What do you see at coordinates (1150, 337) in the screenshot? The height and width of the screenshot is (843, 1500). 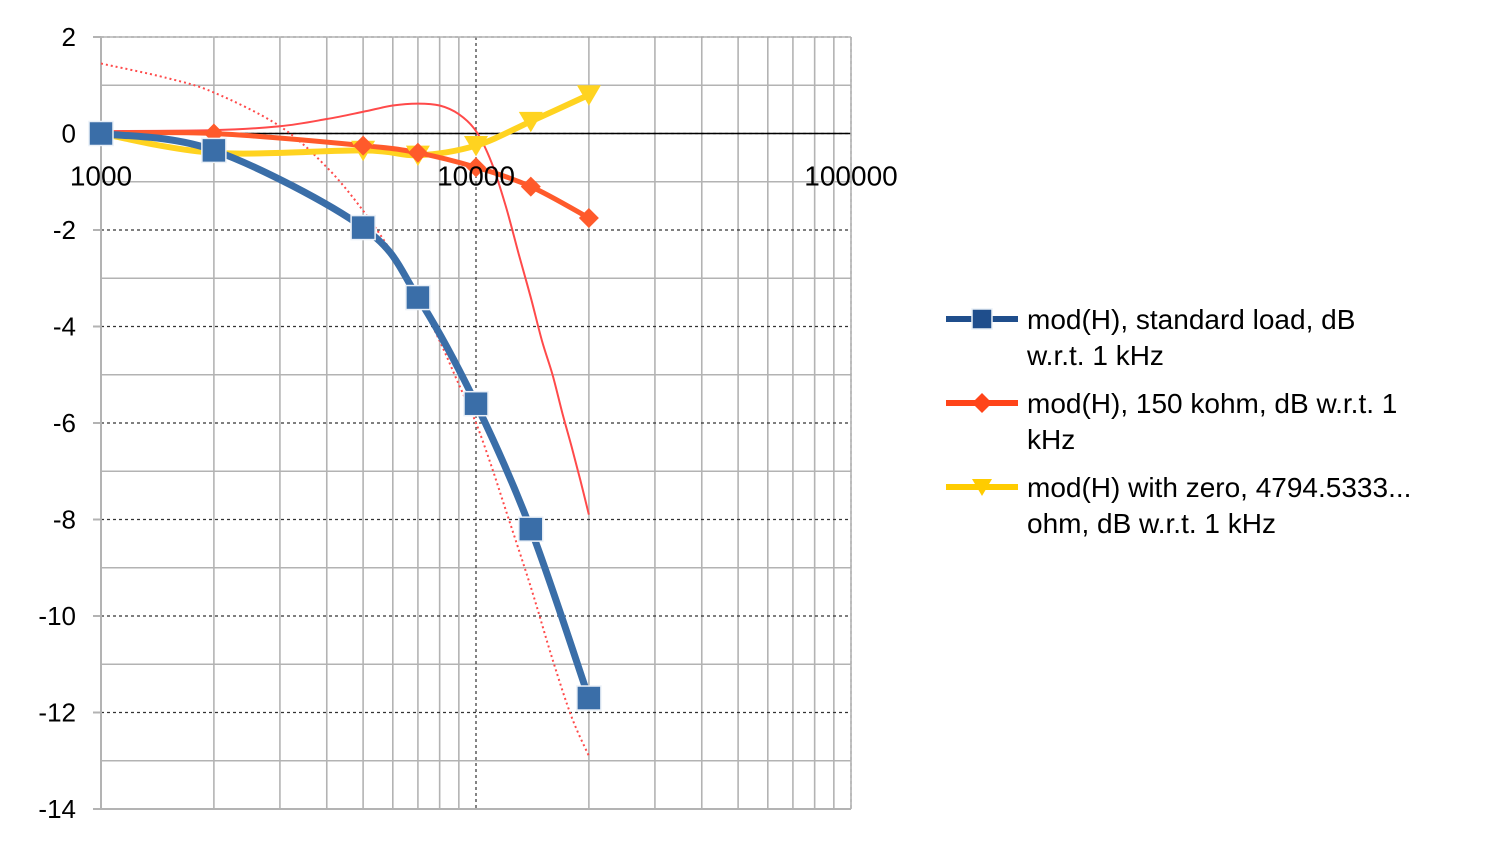 I see `legend-entry-1: mod(H), standard load, dB w.r.t. 1 kHz` at bounding box center [1150, 337].